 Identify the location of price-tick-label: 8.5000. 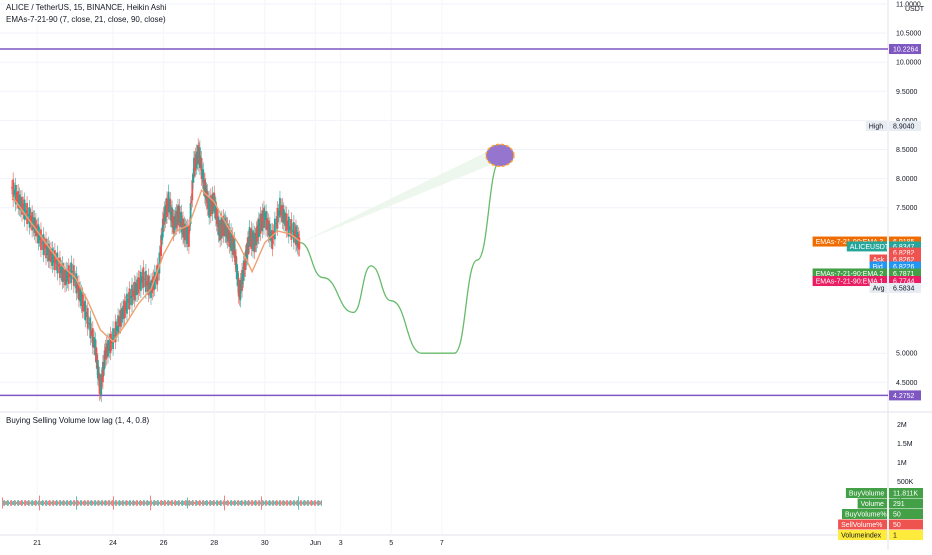
(907, 150).